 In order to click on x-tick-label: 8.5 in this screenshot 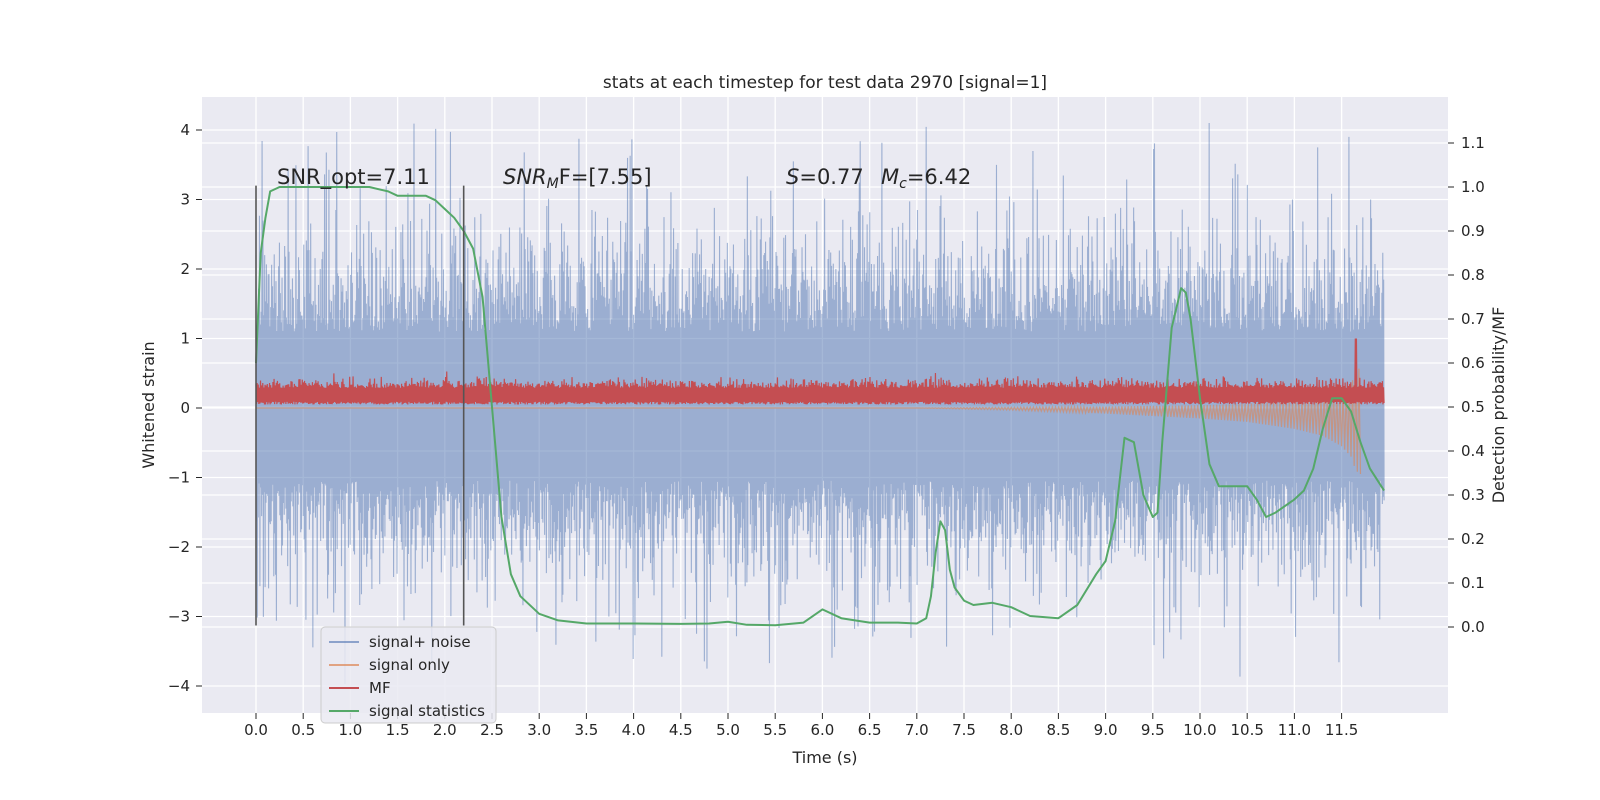, I will do `click(1058, 730)`.